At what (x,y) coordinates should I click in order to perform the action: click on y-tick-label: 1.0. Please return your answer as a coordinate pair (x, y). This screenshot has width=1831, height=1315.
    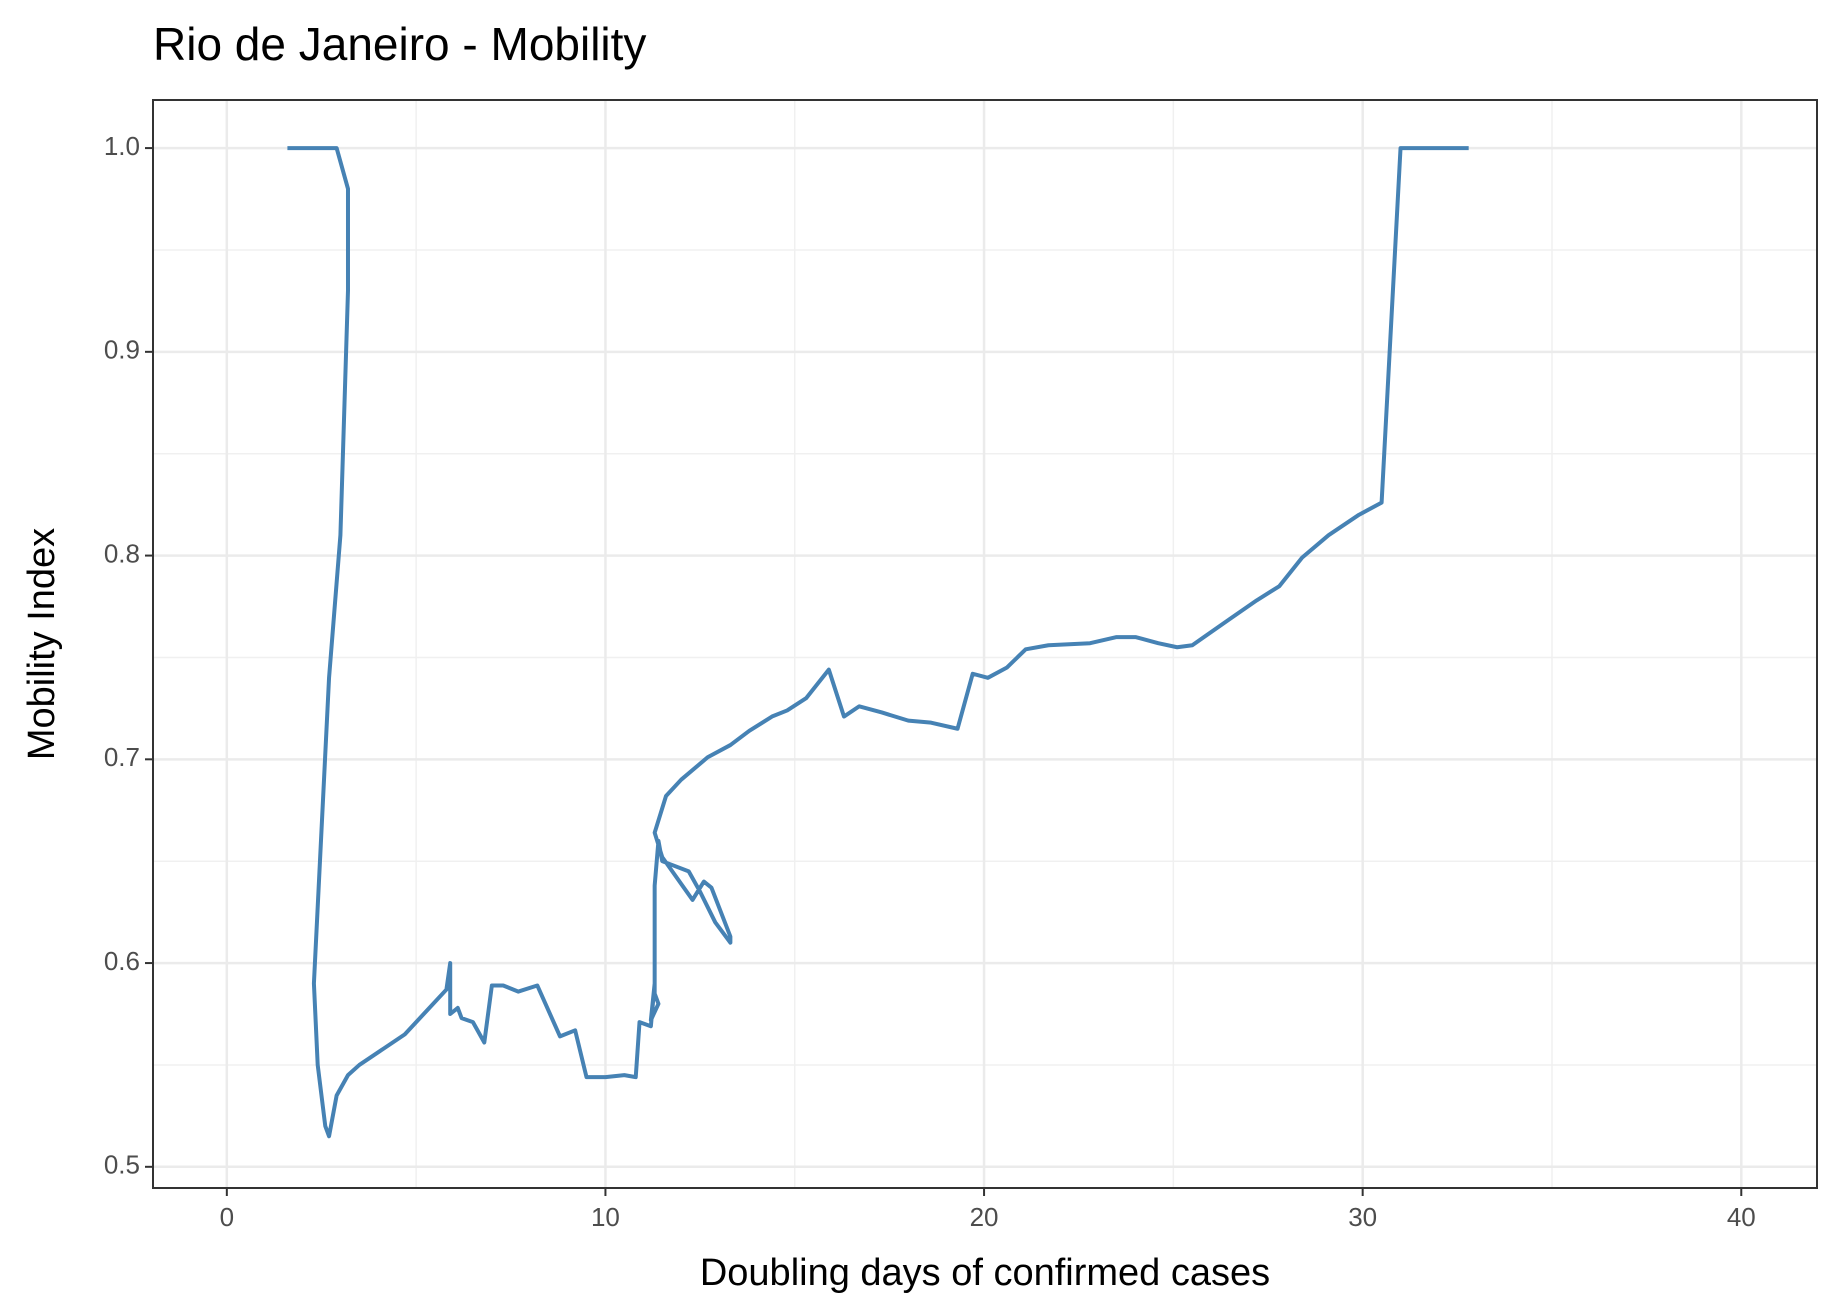
    Looking at the image, I should click on (122, 146).